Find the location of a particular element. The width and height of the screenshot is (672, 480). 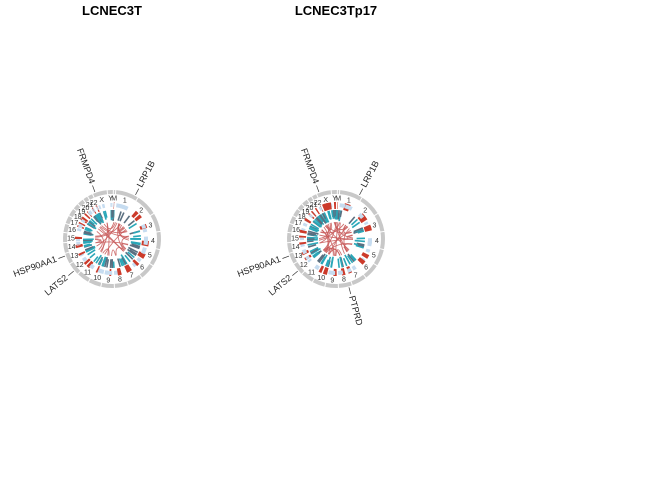

chromosome-label: 4 is located at coordinates (377, 241).